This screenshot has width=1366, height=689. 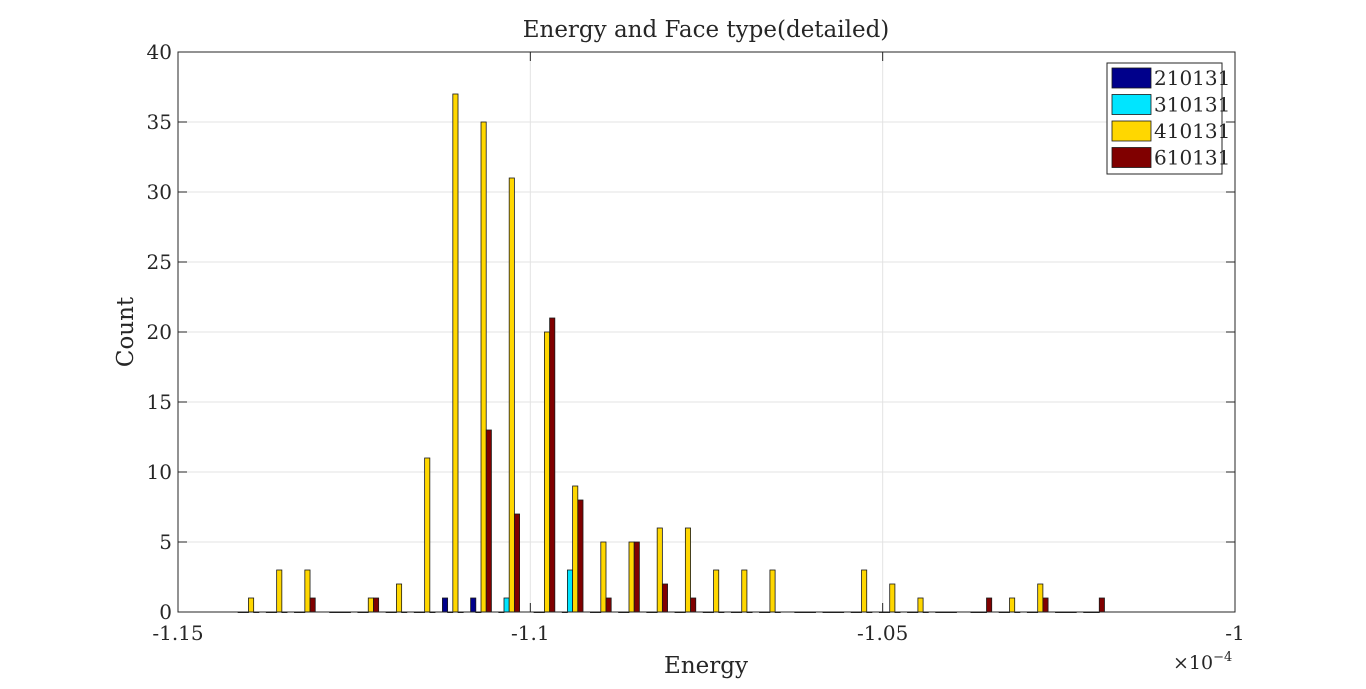 What do you see at coordinates (530, 633) in the screenshot?
I see `x-tick-label: -1.1` at bounding box center [530, 633].